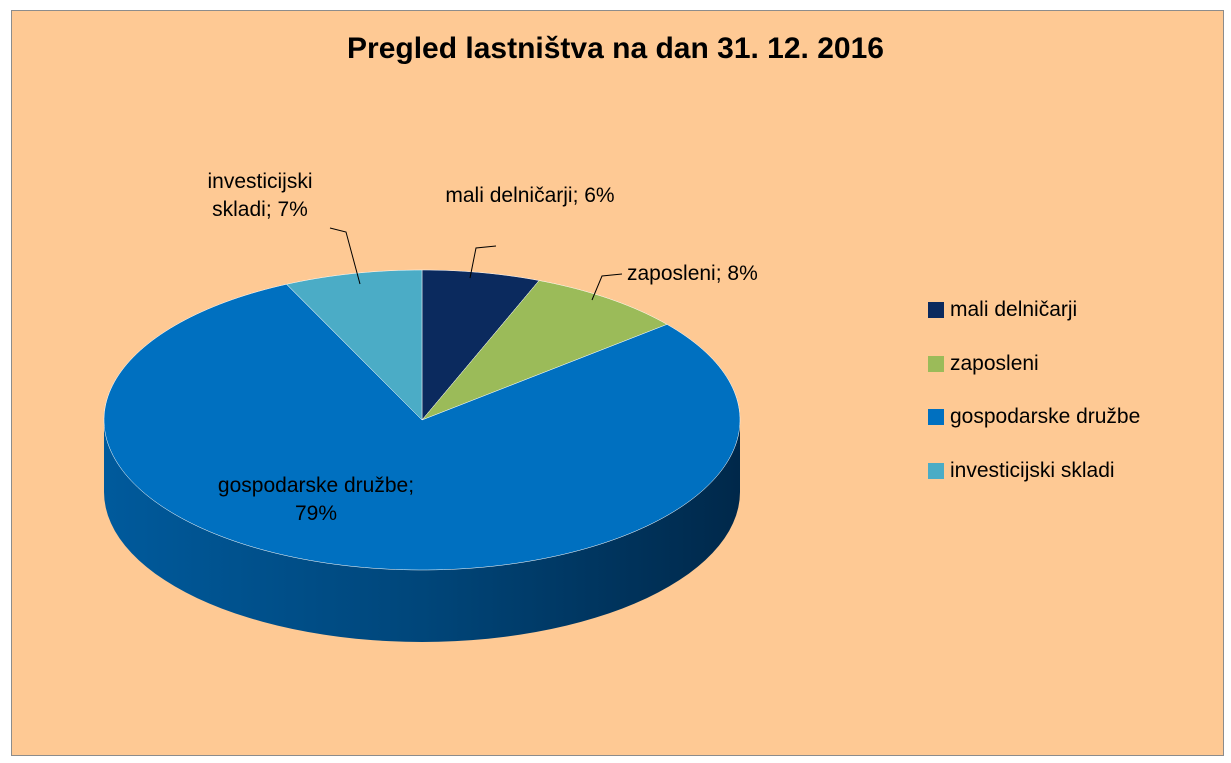 Image resolution: width=1231 pixels, height=763 pixels. I want to click on legend-label: gospodarske družbe, so click(1045, 416).